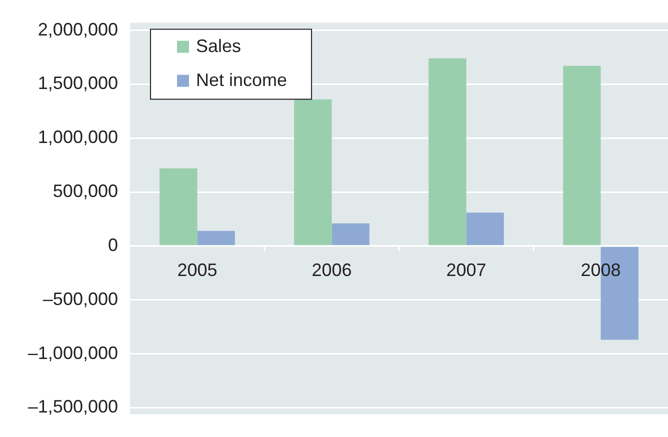 Image resolution: width=668 pixels, height=437 pixels. Describe the element at coordinates (242, 80) in the screenshot. I see `legend-label: Net income` at that location.